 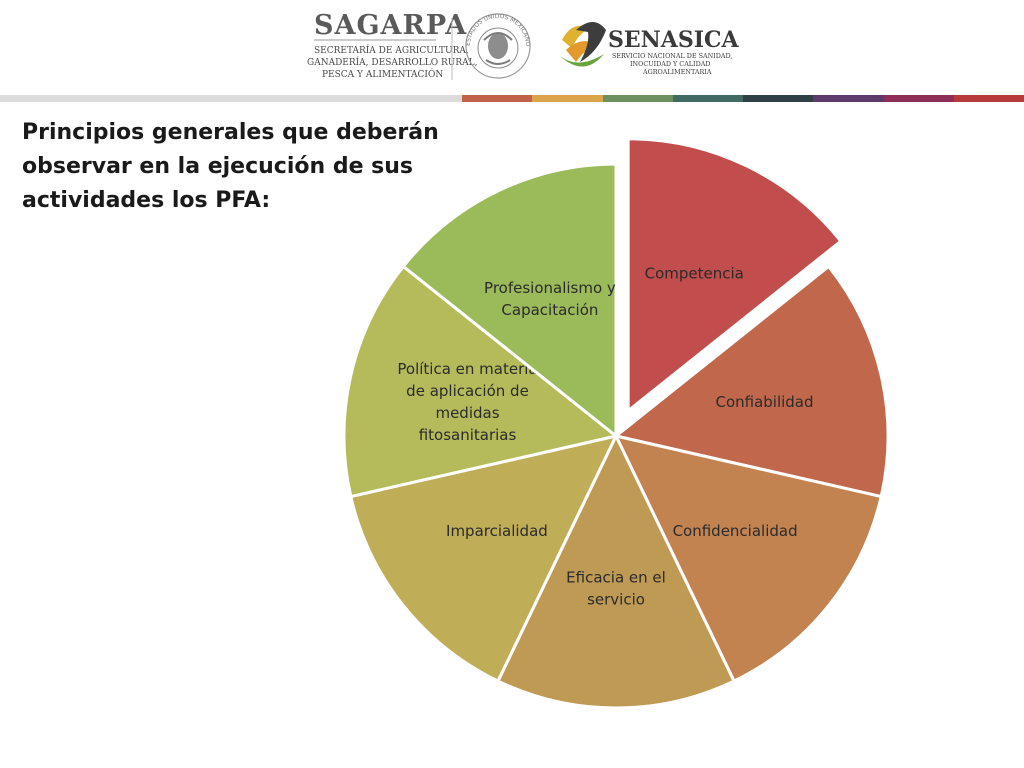 What do you see at coordinates (677, 72) in the screenshot?
I see `senasica-subtitle-3: AGROALIMENTARIA` at bounding box center [677, 72].